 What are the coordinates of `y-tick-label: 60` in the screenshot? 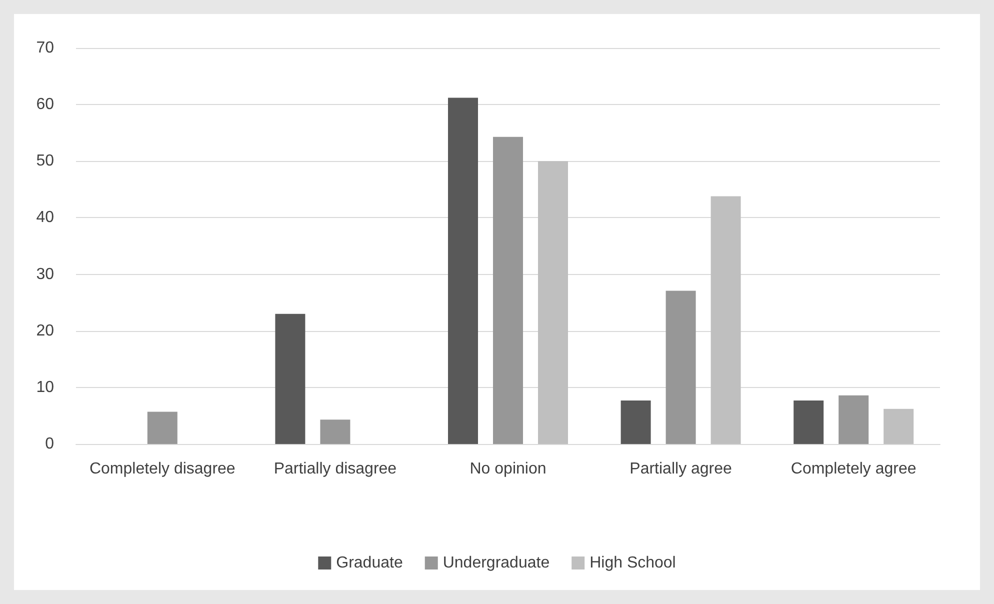 It's located at (45, 105).